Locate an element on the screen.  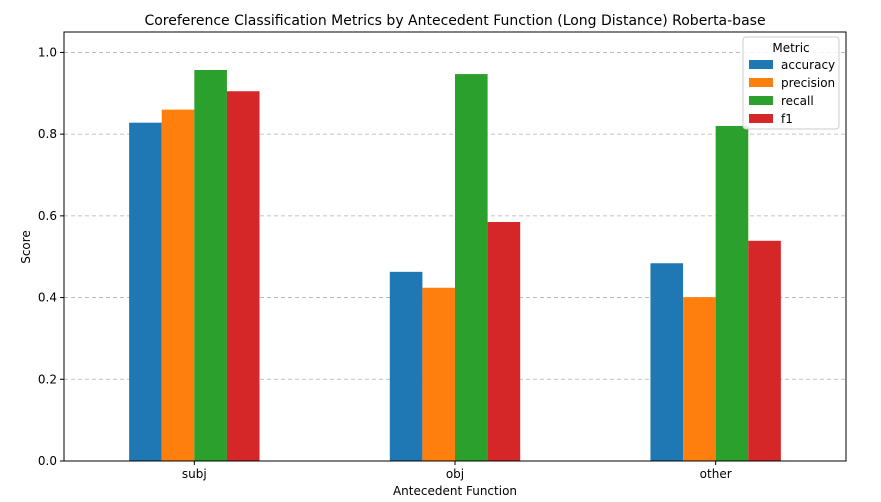
bar-precision-other is located at coordinates (699, 379).